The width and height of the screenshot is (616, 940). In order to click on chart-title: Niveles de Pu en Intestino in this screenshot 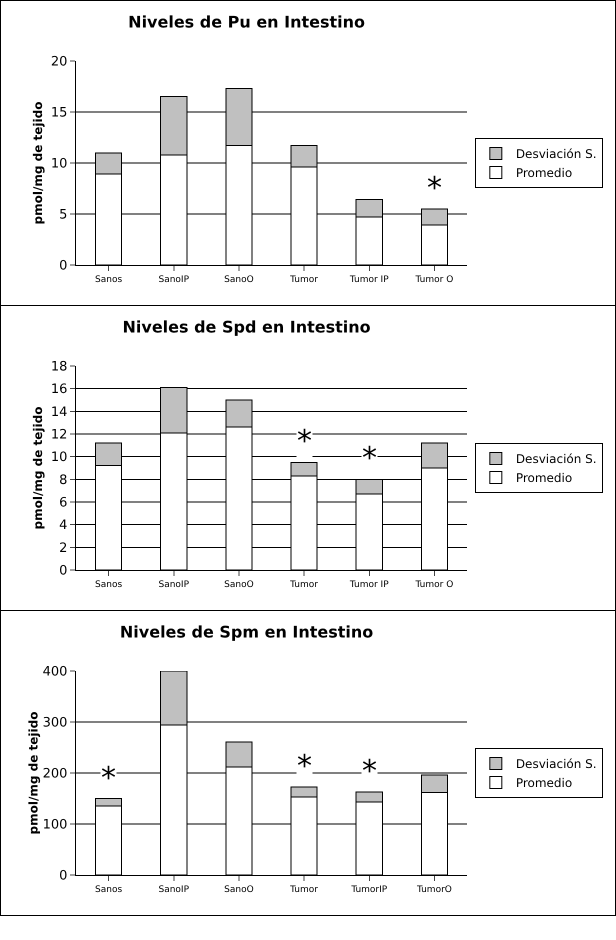, I will do `click(247, 22)`.